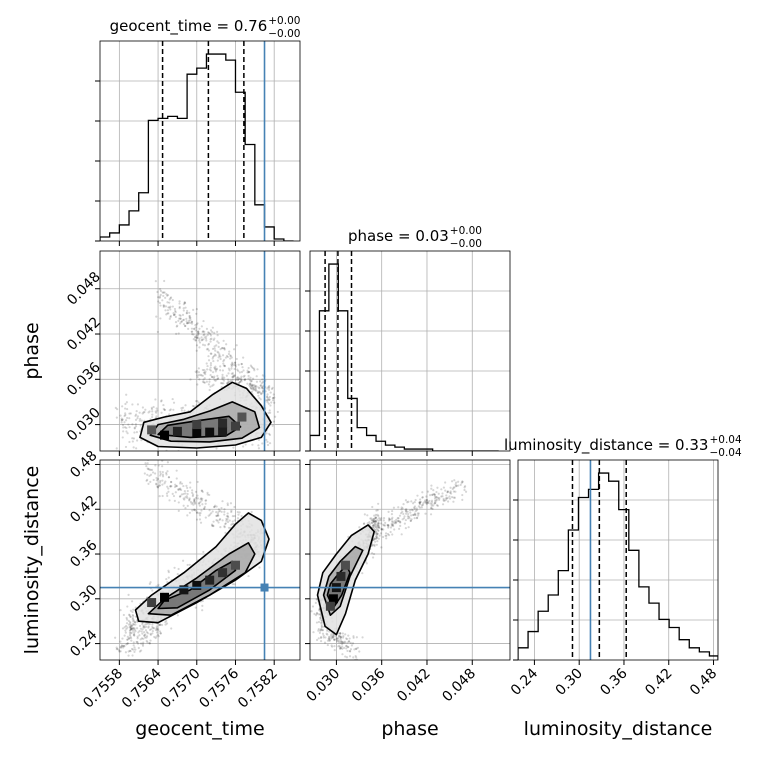 Image resolution: width=760 pixels, height=760 pixels. I want to click on density-cell, so click(197, 585).